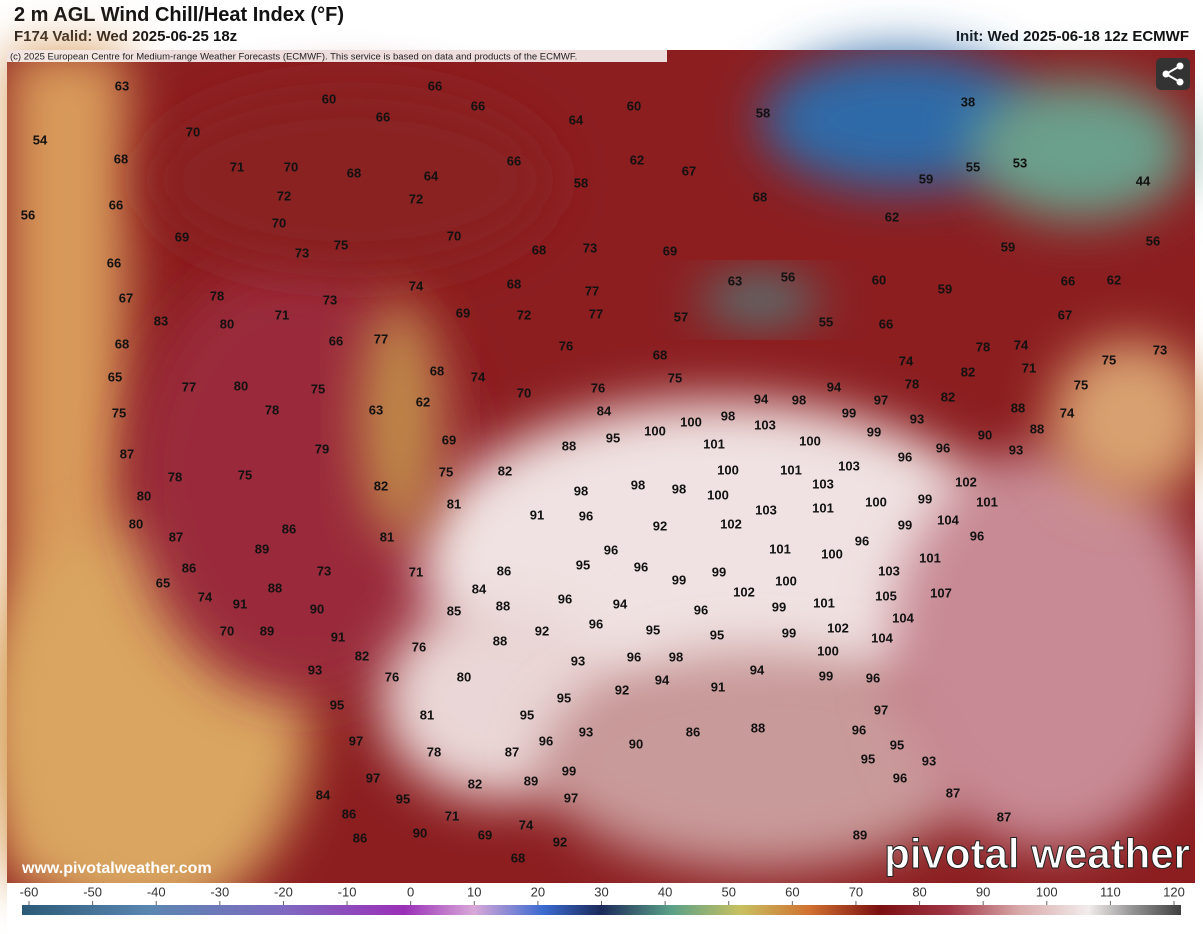  What do you see at coordinates (728, 891) in the screenshot?
I see `colorbar-tick-label: 50` at bounding box center [728, 891].